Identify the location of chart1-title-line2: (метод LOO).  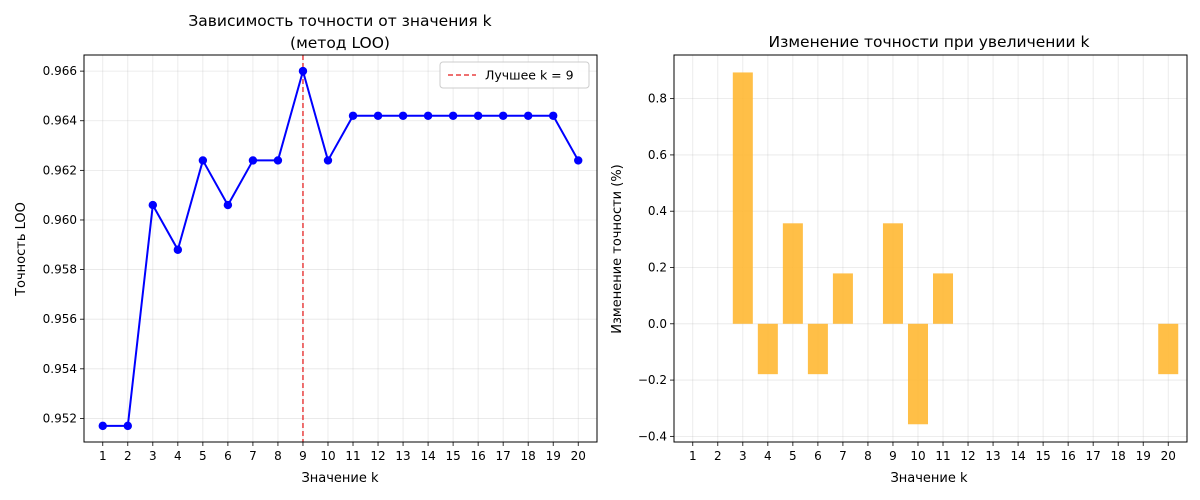
(340, 43).